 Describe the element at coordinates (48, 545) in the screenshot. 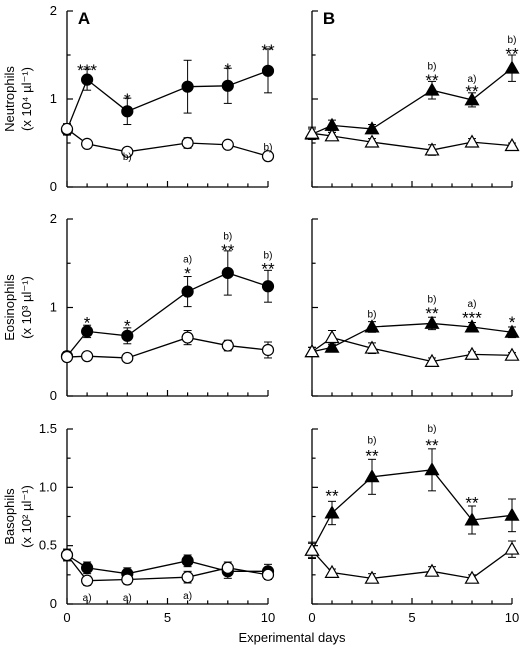

I see `y-tick-label: 0.5` at that location.